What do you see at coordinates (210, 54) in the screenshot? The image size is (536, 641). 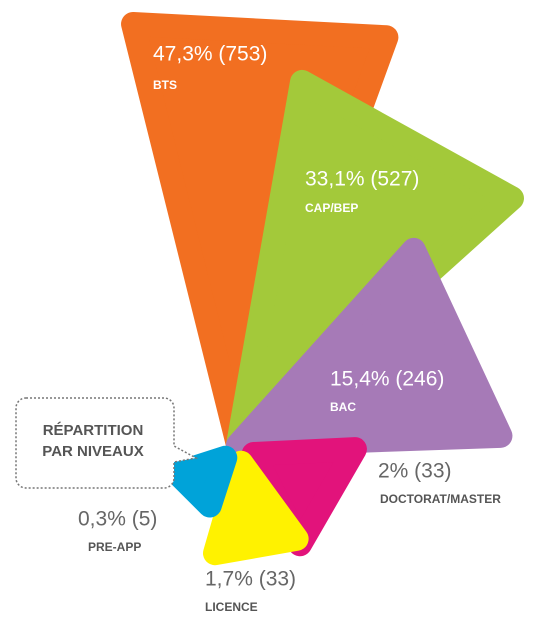 I see `value-label: 47,3% (753)` at bounding box center [210, 54].